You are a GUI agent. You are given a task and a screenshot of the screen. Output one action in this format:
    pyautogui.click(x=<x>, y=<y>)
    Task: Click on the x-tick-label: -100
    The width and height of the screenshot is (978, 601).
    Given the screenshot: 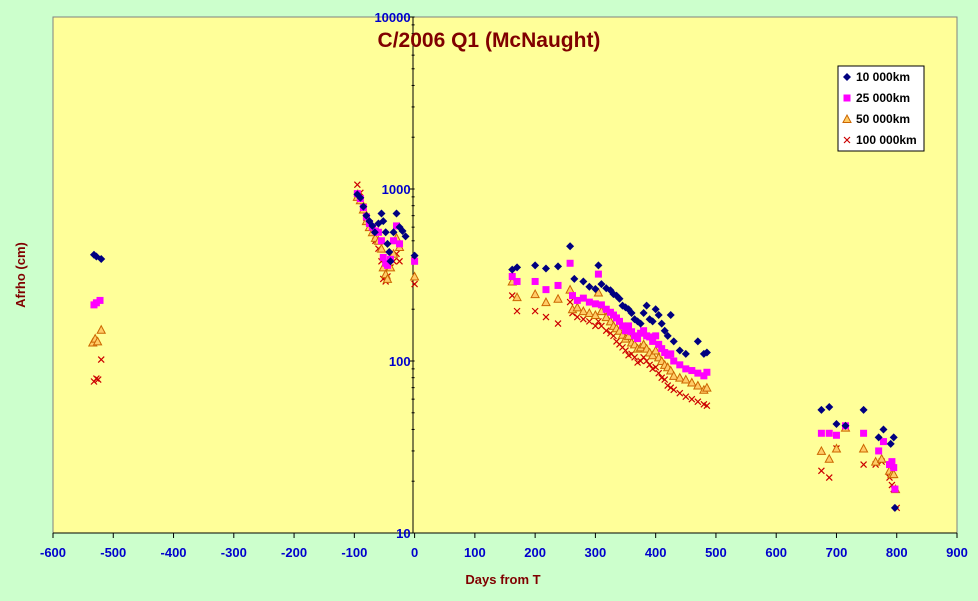 What is the action you would take?
    pyautogui.click(x=354, y=552)
    